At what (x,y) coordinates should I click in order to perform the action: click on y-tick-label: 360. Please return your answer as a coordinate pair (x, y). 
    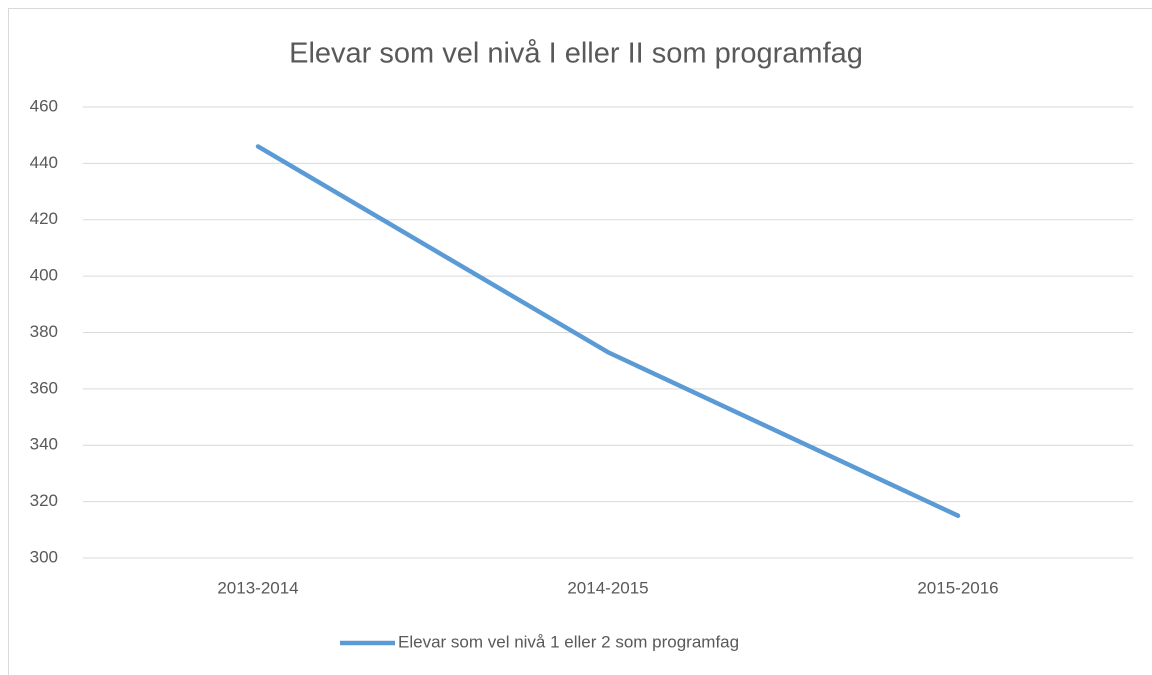
    Looking at the image, I should click on (44, 387).